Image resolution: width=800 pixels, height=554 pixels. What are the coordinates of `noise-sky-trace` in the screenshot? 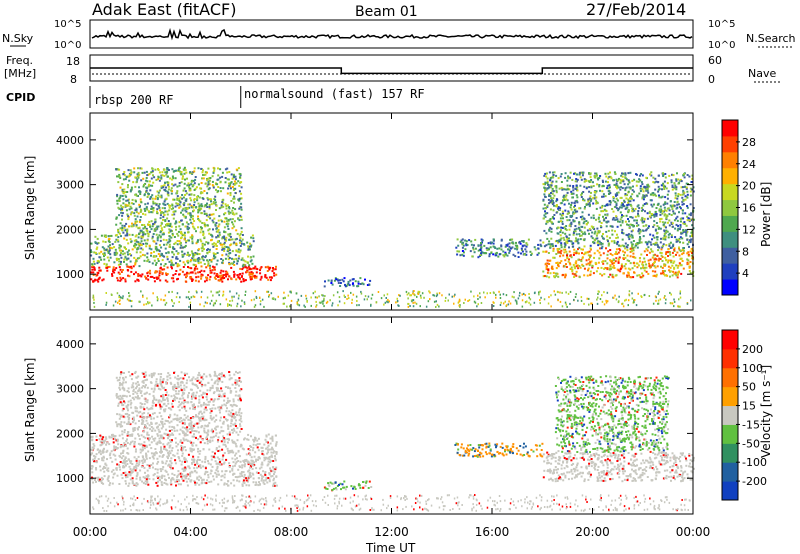 It's located at (392, 34).